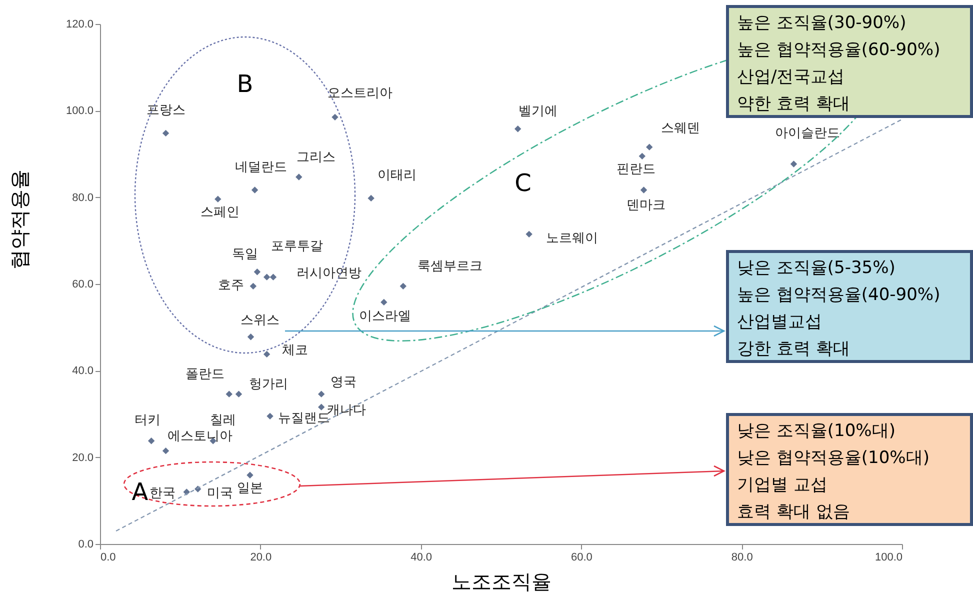  I want to click on annotation: 아이슬란드, so click(807, 133).